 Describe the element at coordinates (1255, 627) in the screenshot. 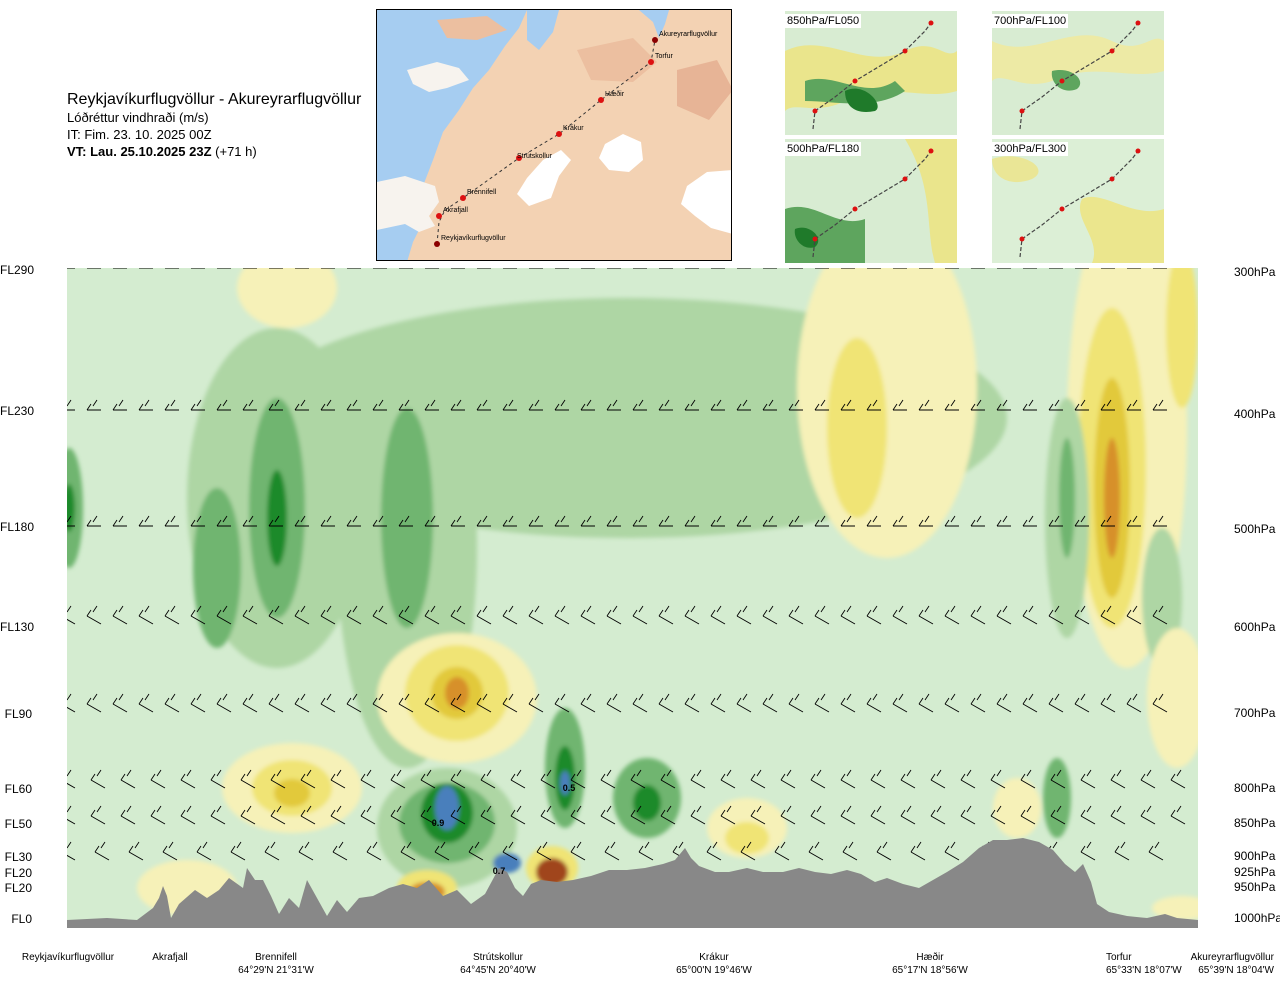

I see `pressure-label: 600hPa` at that location.